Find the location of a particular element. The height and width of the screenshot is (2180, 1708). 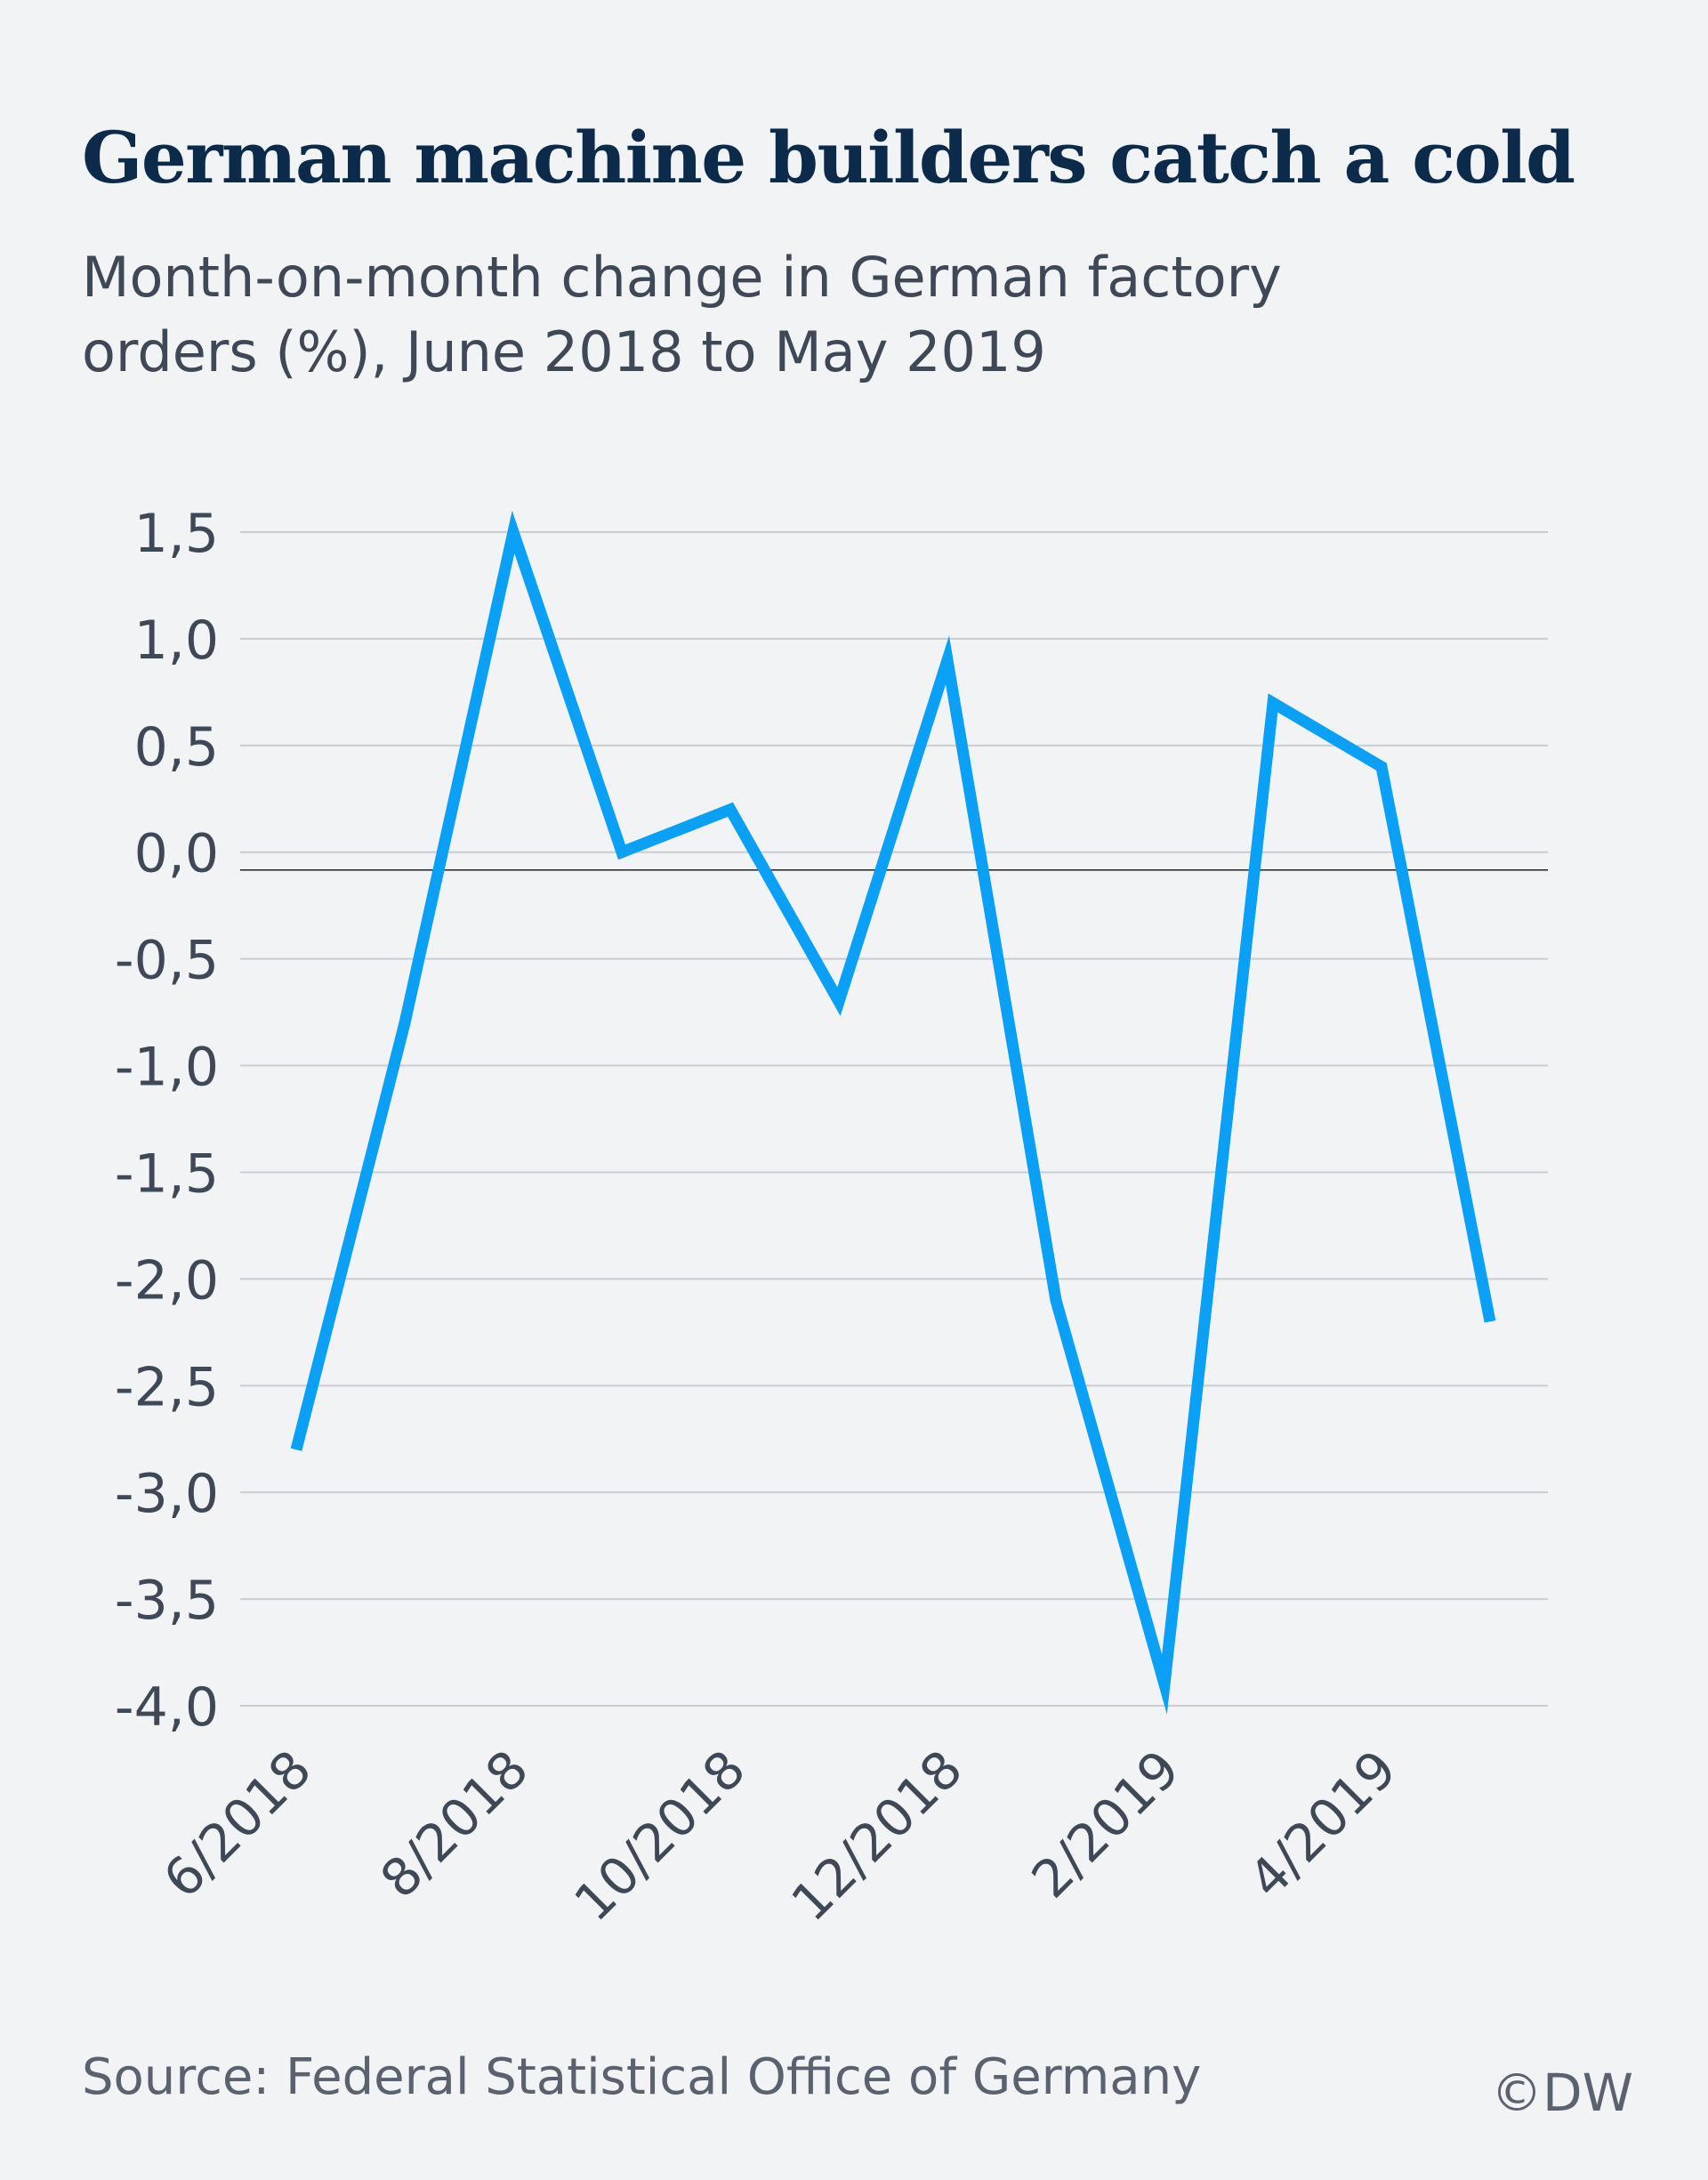

x-tick-label: 4/2019 is located at coordinates (1322, 1824).